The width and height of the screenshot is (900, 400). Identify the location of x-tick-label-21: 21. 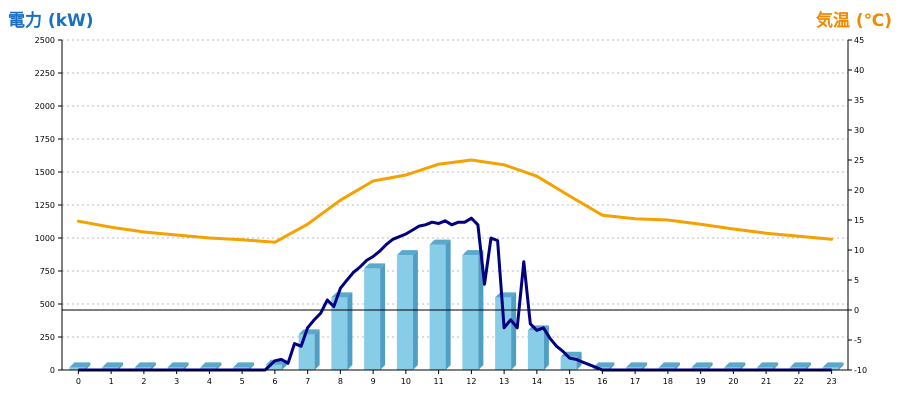
(766, 381).